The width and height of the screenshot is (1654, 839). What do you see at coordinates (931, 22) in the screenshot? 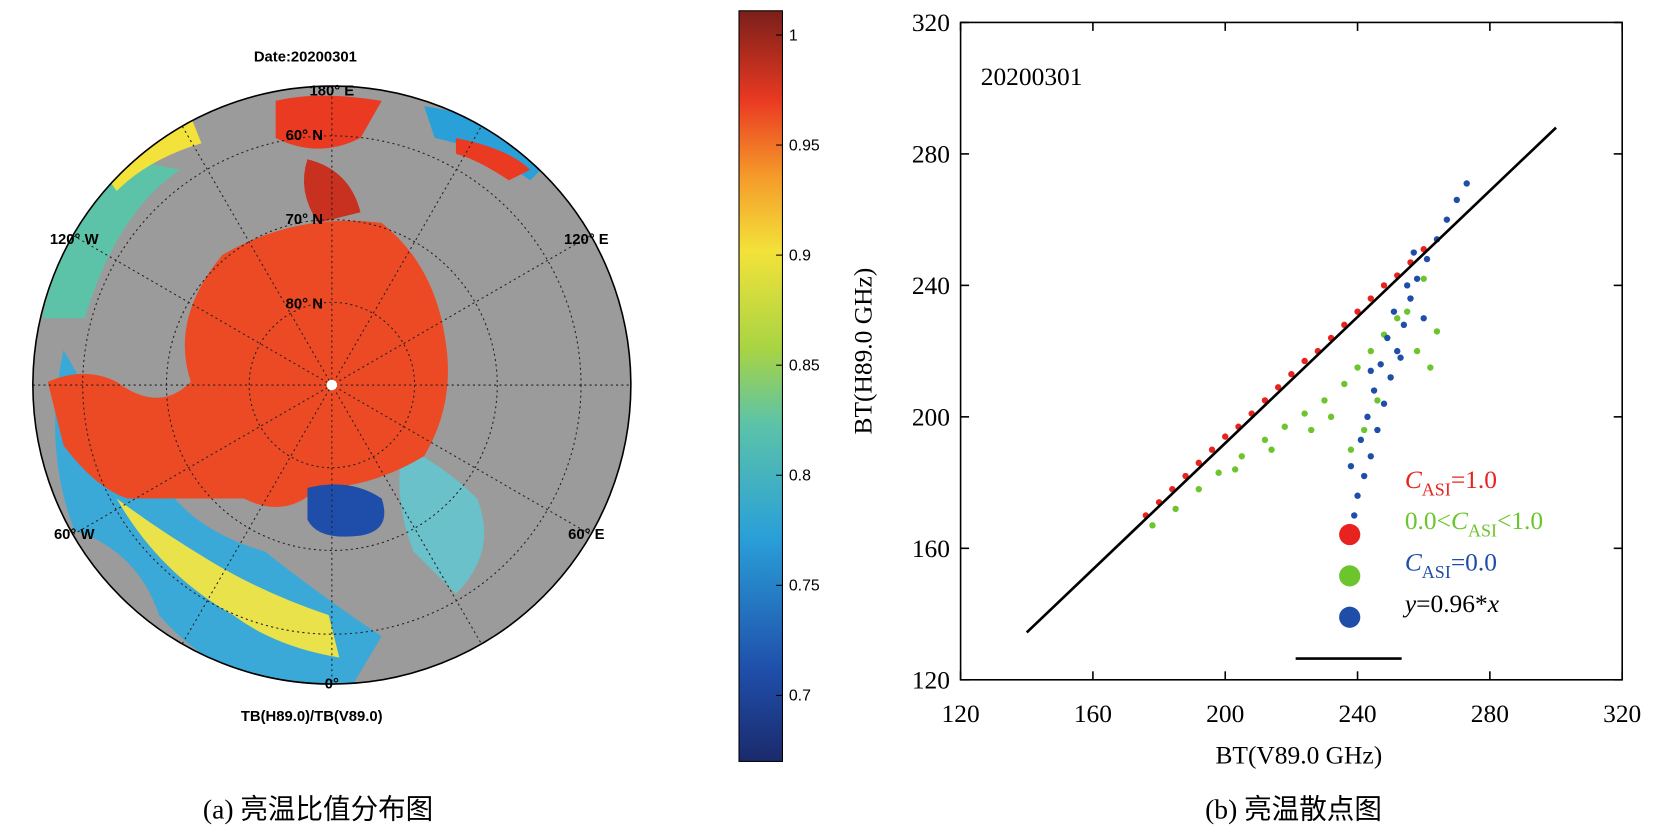
I see `y-tick-label: 320` at bounding box center [931, 22].